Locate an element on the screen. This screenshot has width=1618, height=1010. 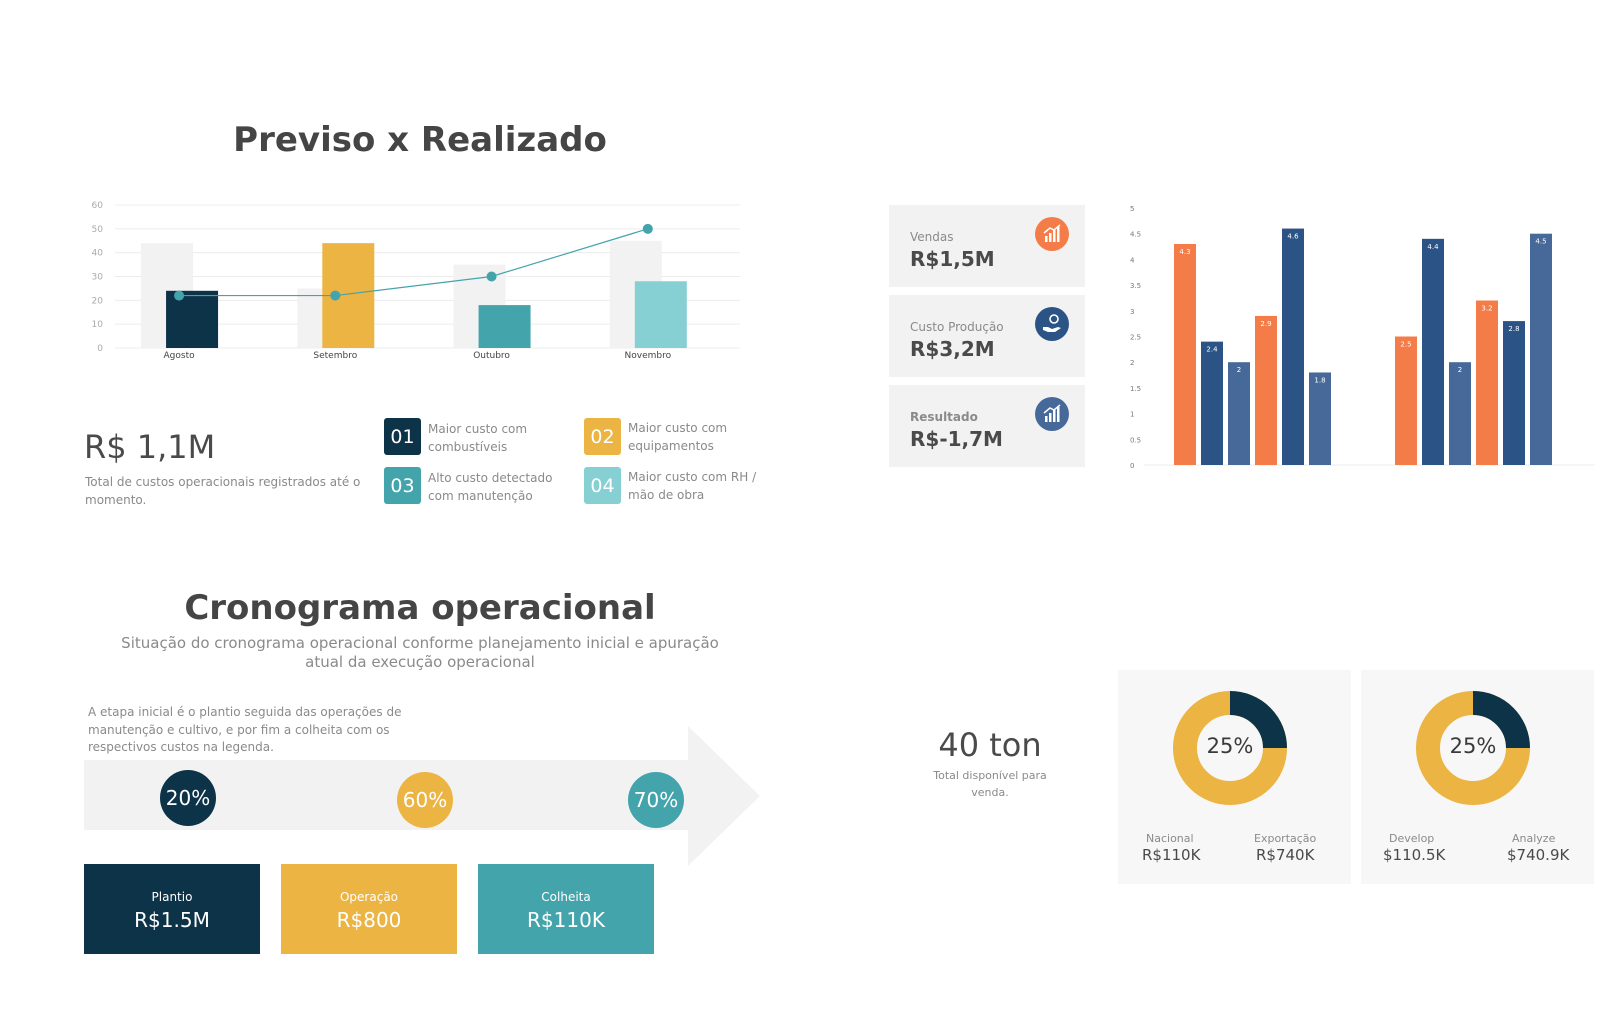
stage-box-plantio: Plantio R$1.5M is located at coordinates (172, 909).